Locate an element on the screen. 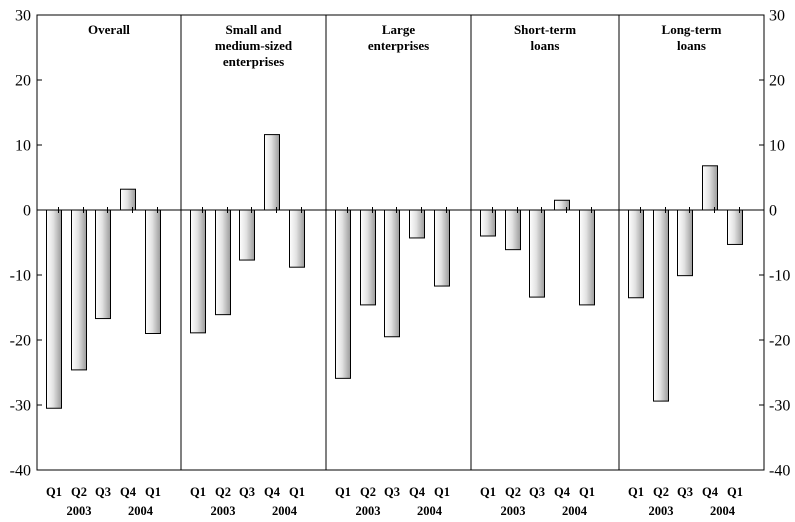 The width and height of the screenshot is (795, 522). y-tick-label-right: 10 is located at coordinates (777, 146).